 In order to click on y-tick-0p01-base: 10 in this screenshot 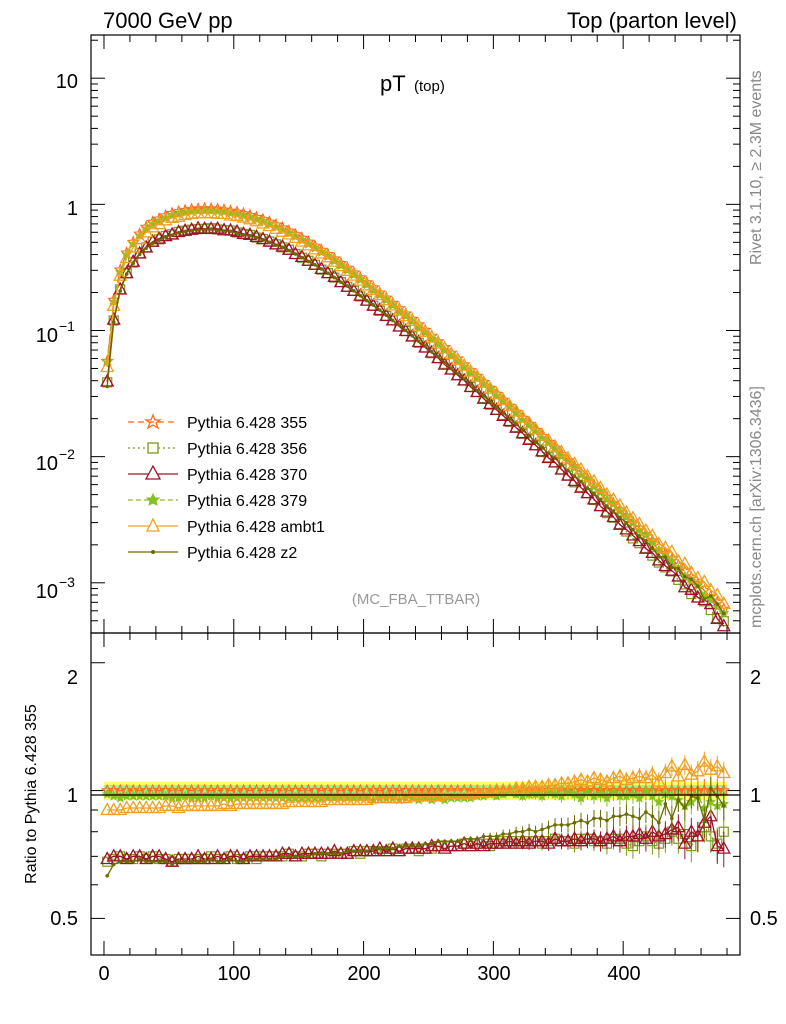, I will do `click(47, 464)`.